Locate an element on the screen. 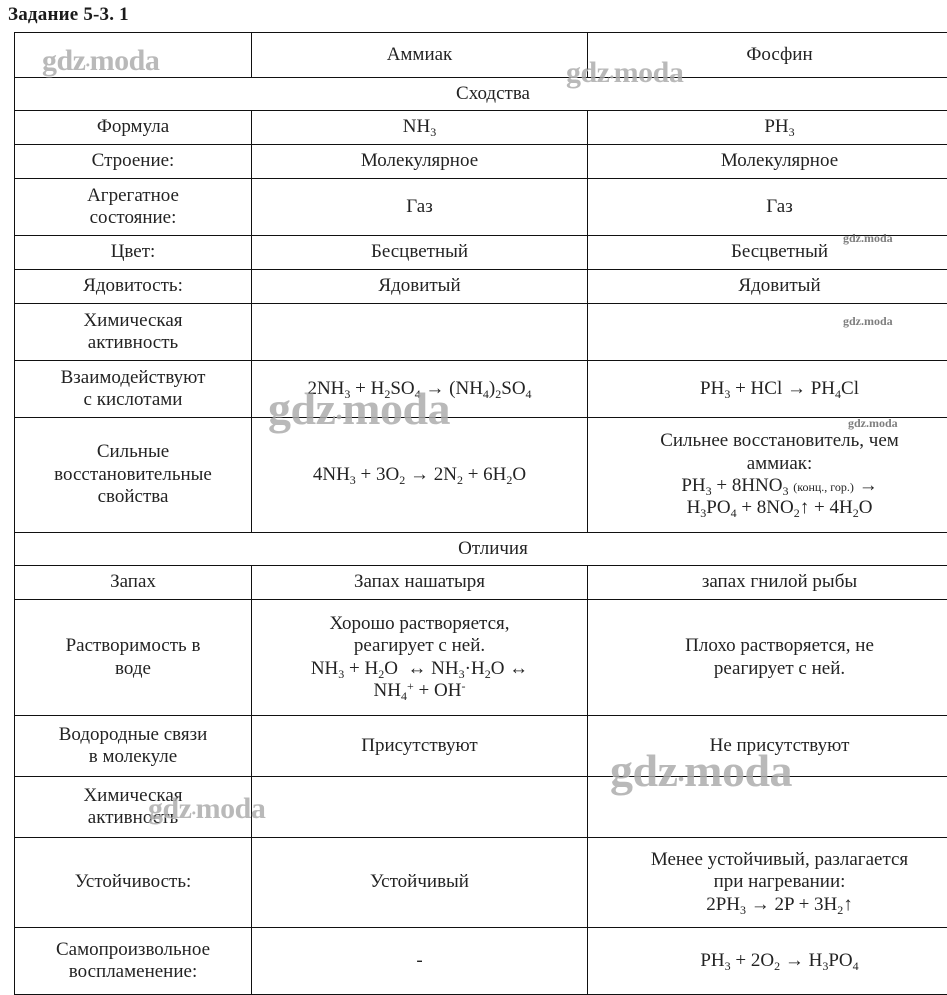  table-row: Ядовитость: Ядовитый Ядовитый is located at coordinates (481, 287).